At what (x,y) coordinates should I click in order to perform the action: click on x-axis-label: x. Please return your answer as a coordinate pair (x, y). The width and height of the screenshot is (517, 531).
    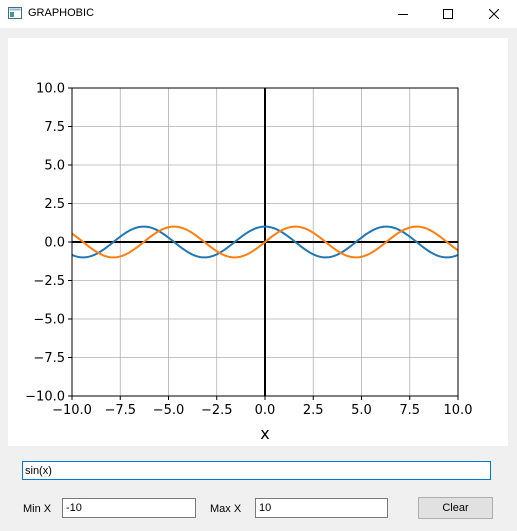
    Looking at the image, I should click on (264, 433).